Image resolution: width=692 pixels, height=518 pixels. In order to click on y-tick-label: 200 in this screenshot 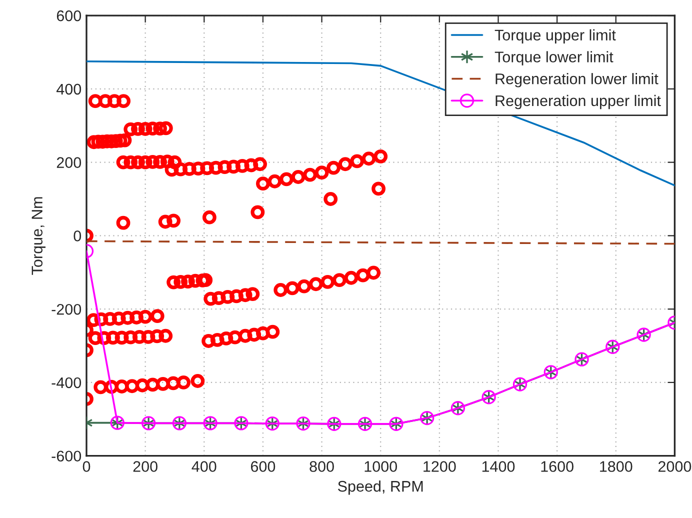, I will do `click(69, 162)`.